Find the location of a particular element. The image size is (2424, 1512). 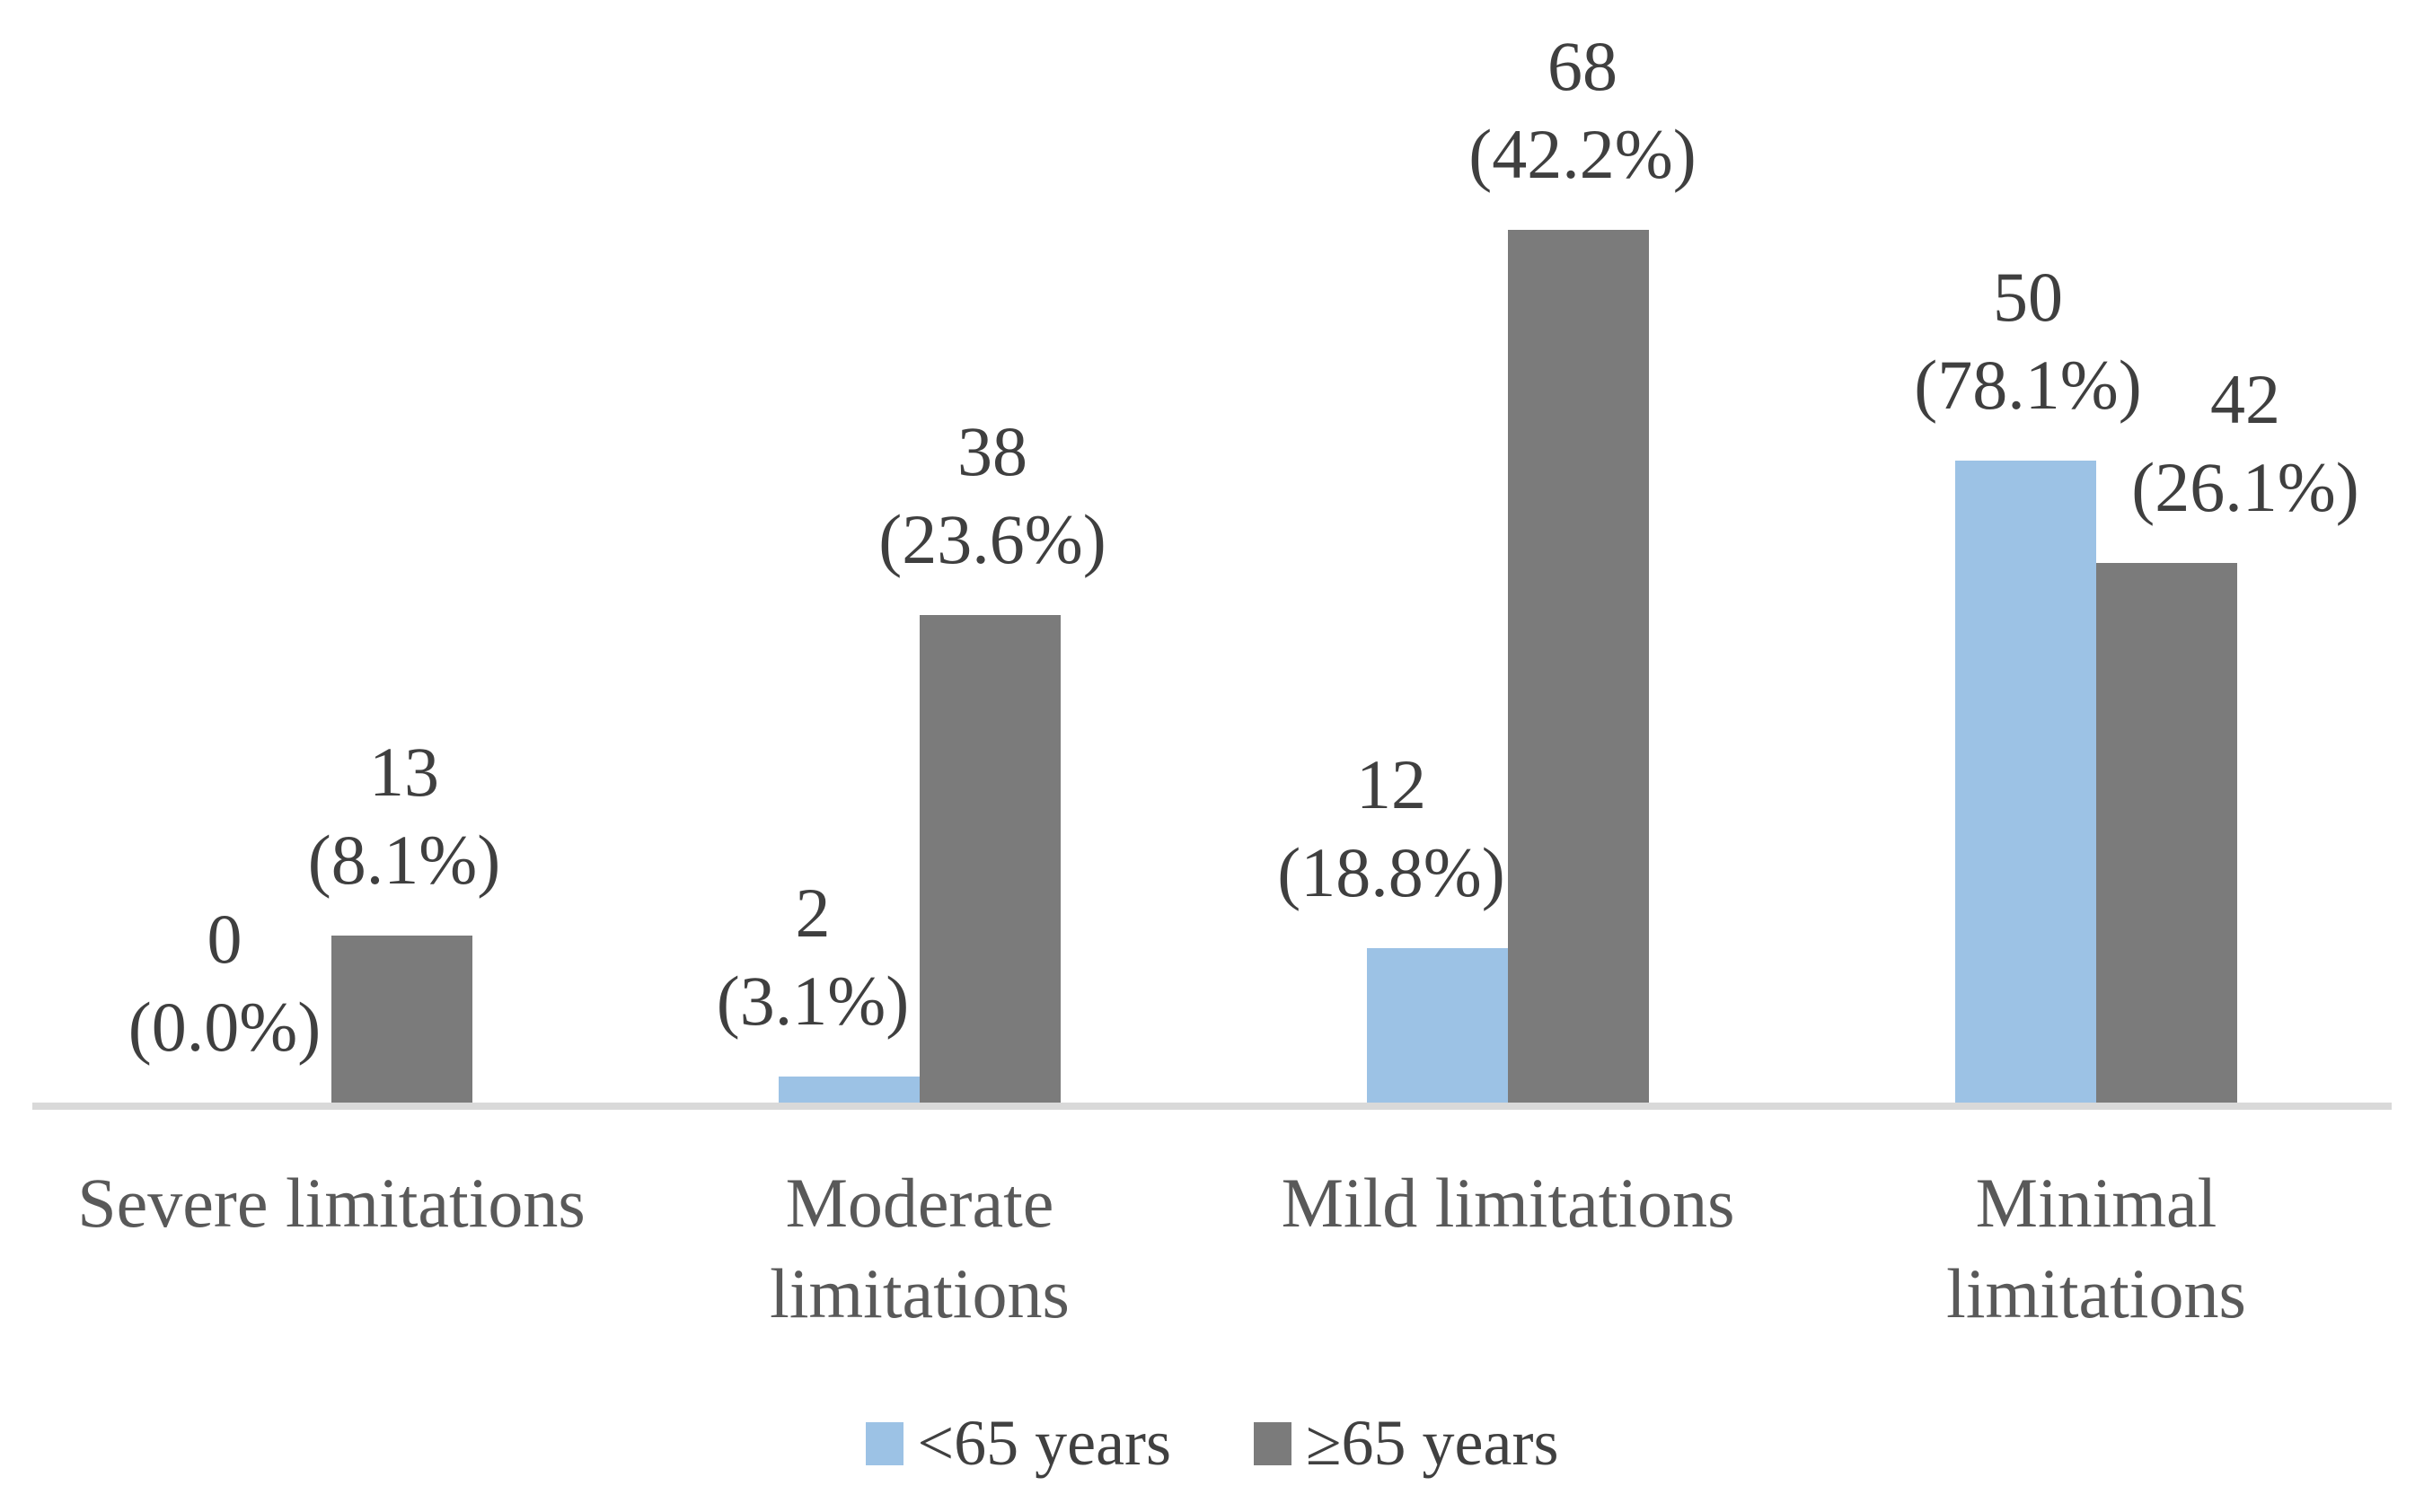

legend-item-65-plus-years: ≥65 years is located at coordinates (1406, 1443).